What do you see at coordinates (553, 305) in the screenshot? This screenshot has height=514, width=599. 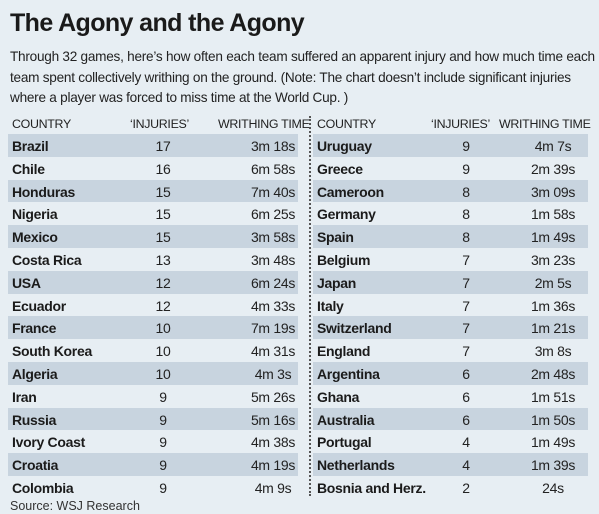 I see `writhing-time-cell: 1m 36s` at bounding box center [553, 305].